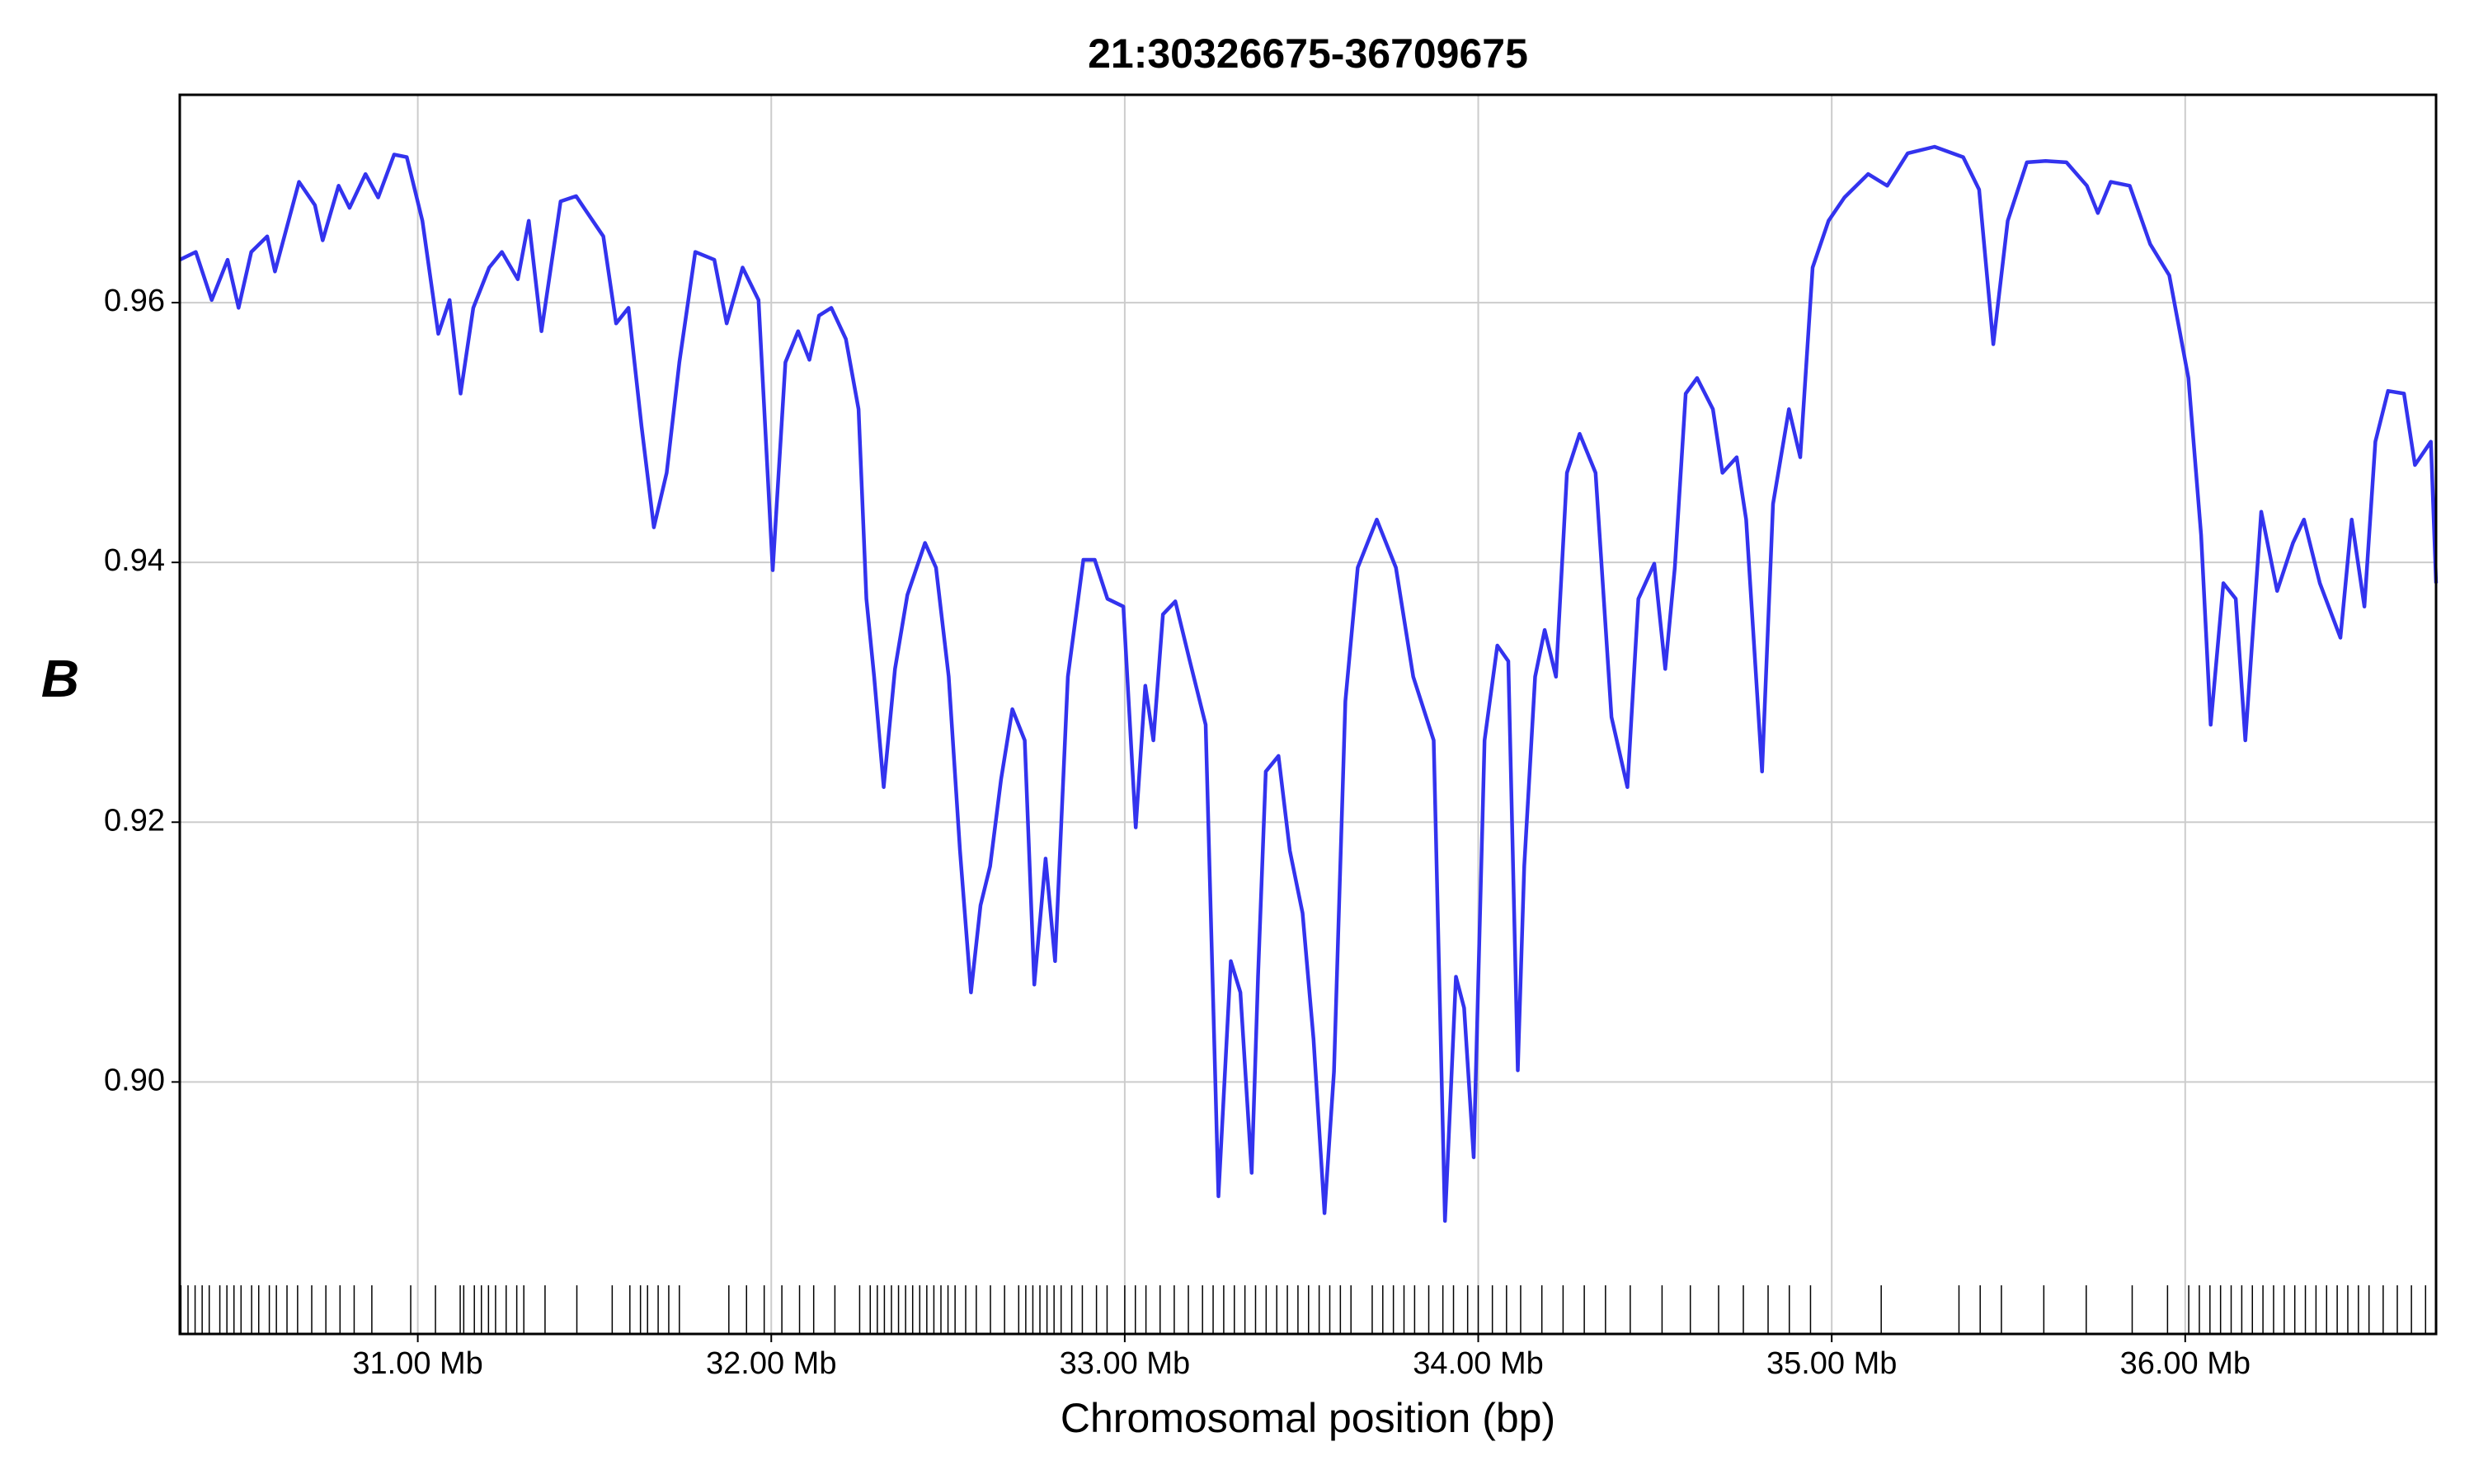 This screenshot has width=2474, height=1484. Describe the element at coordinates (1478, 1363) in the screenshot. I see `x-tick-label: 34.00 Mb` at that location.